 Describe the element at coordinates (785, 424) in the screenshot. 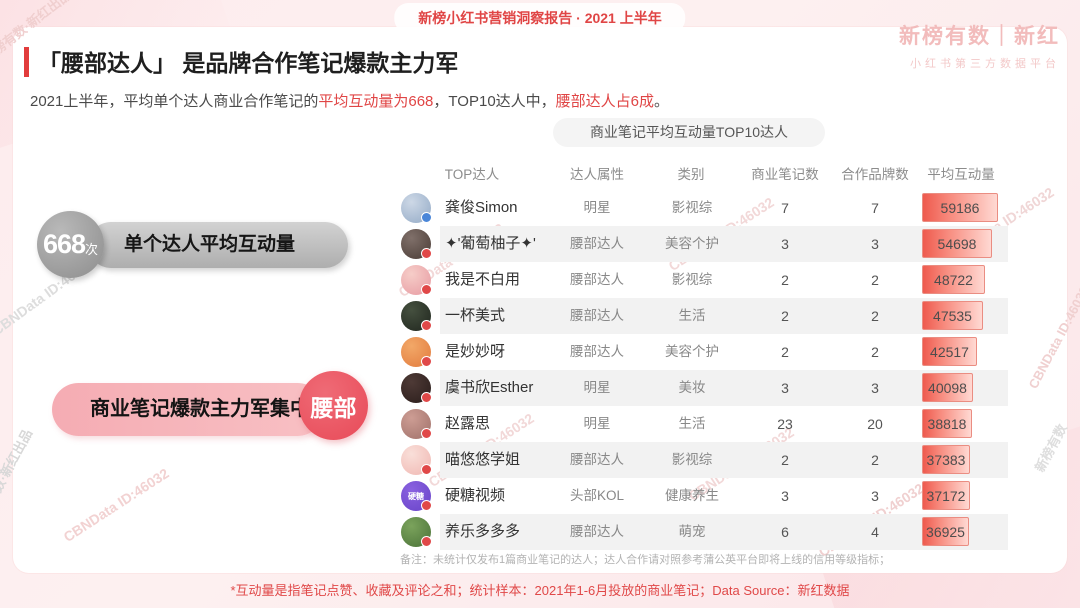

I see `notes-count: 23` at that location.